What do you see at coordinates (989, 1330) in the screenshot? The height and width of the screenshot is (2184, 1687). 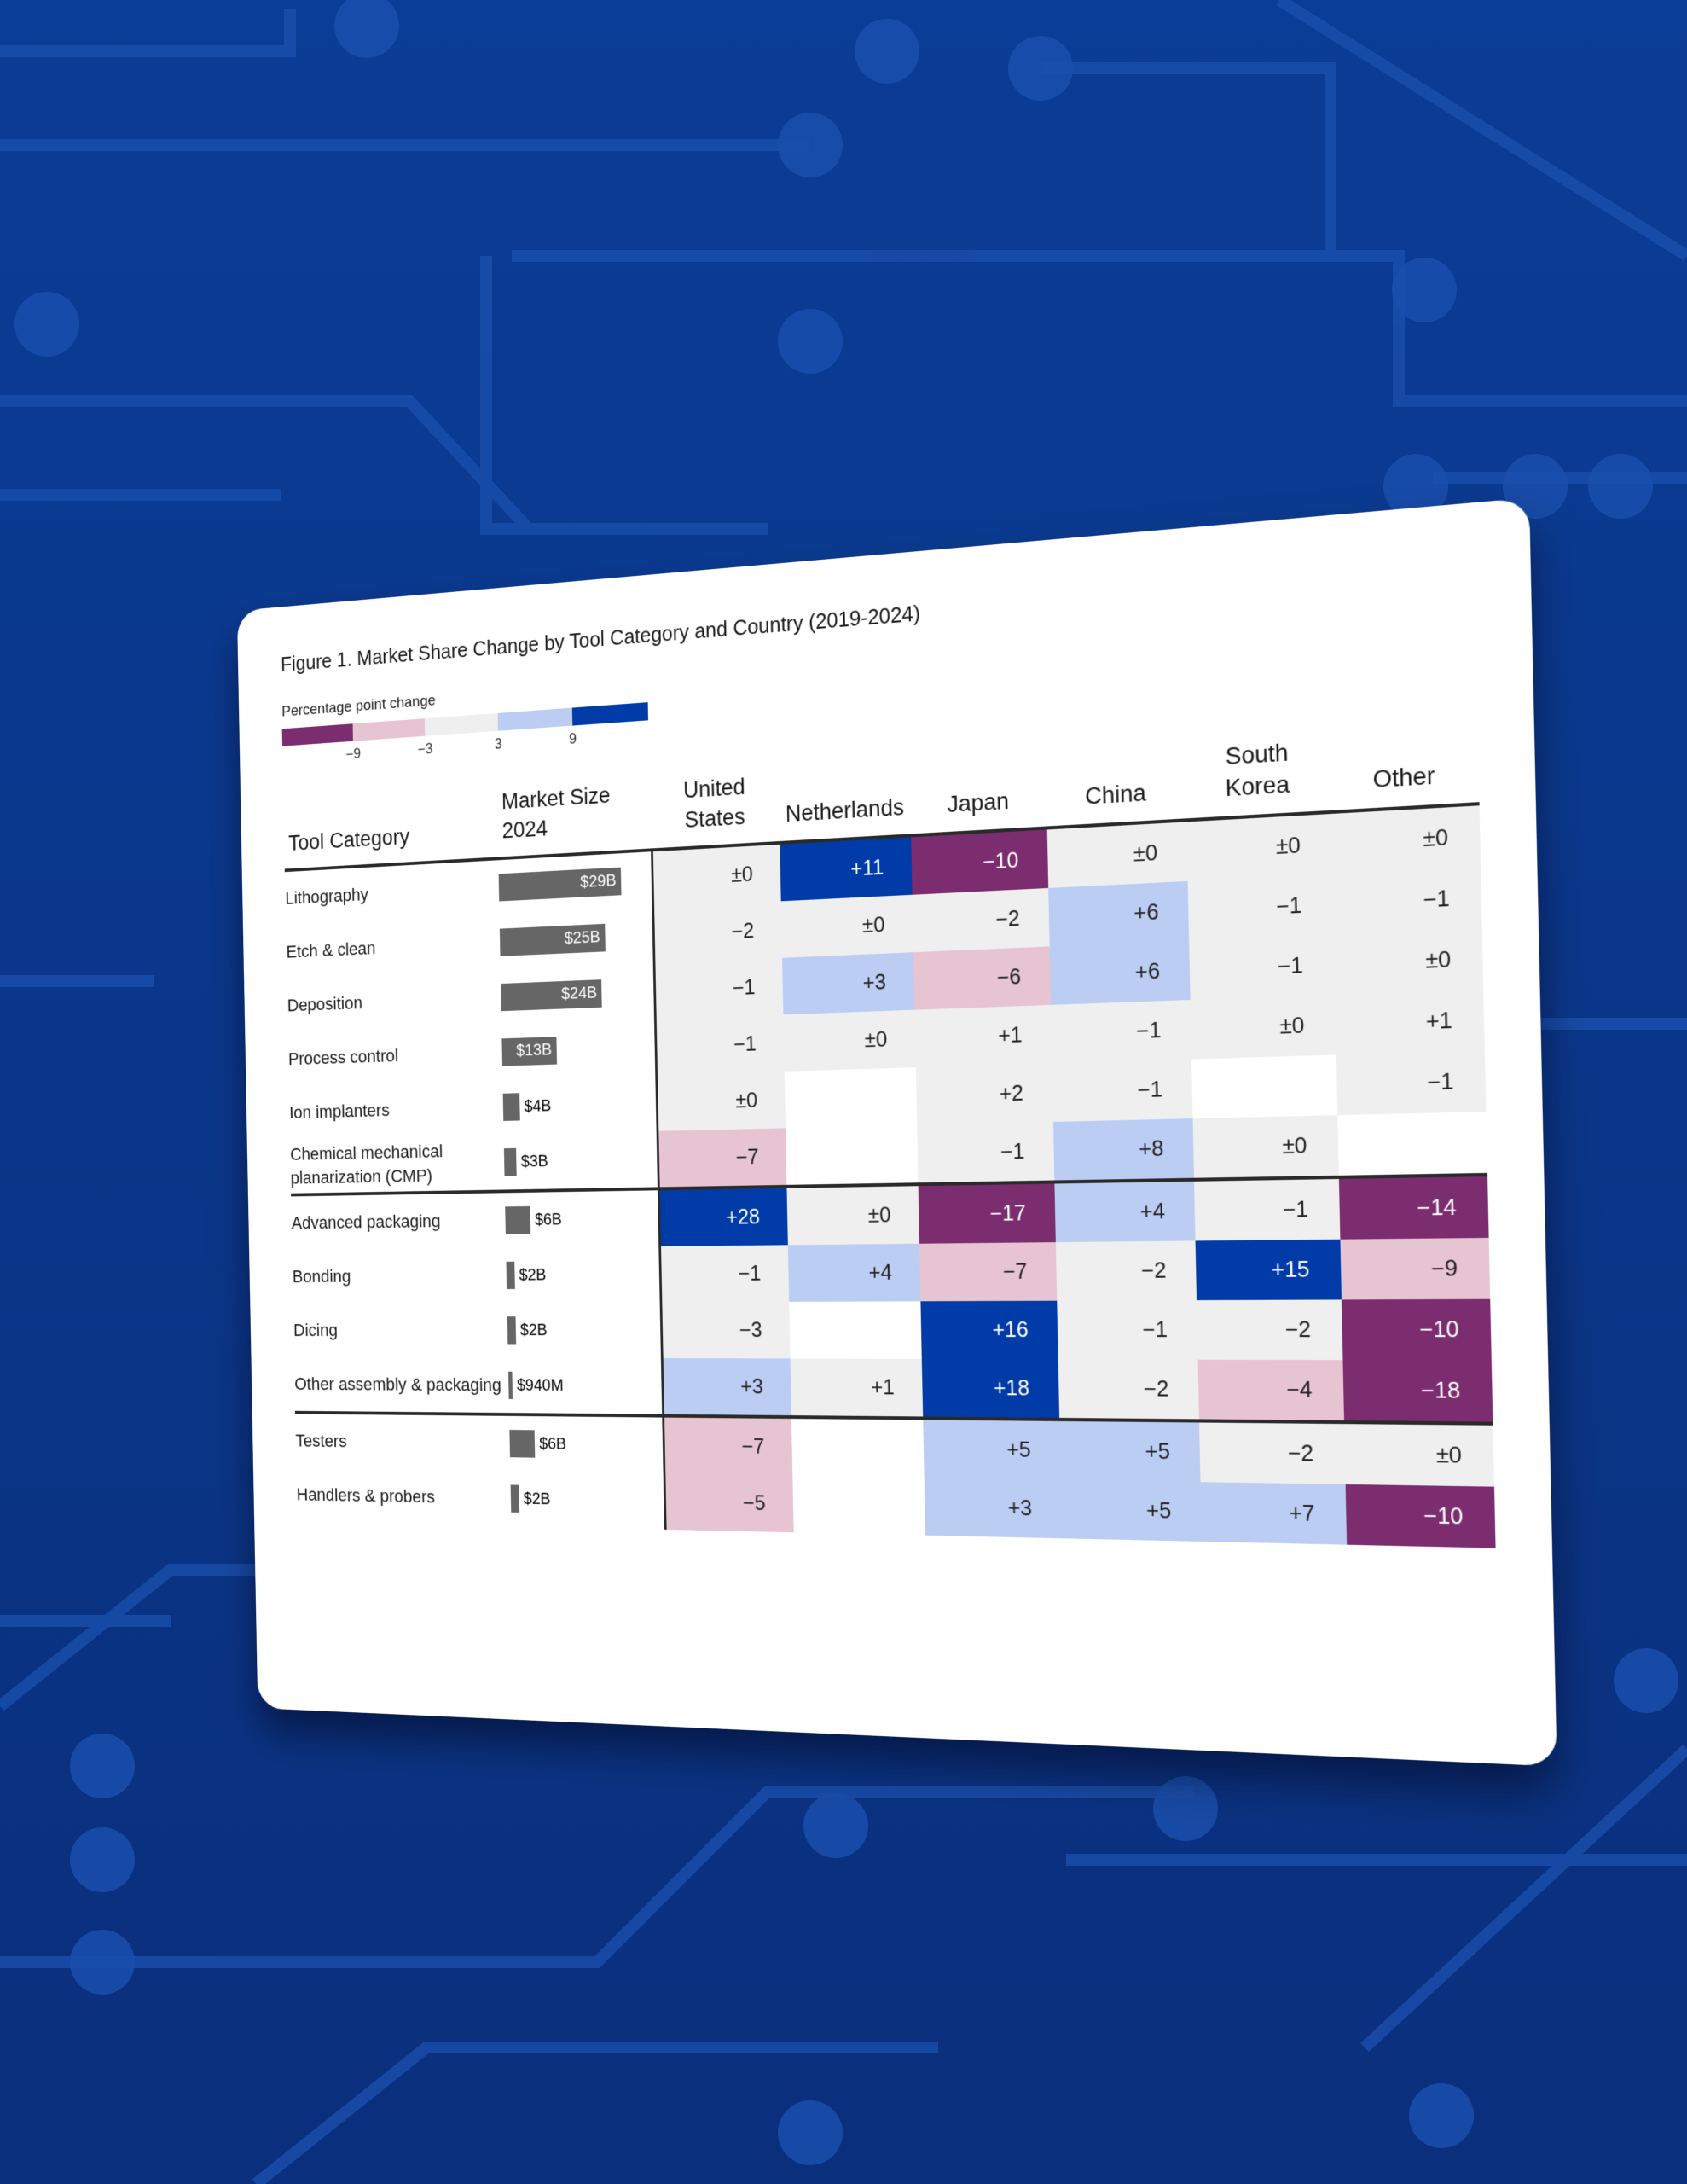 I see `heatmap-cell-japan: +16` at bounding box center [989, 1330].